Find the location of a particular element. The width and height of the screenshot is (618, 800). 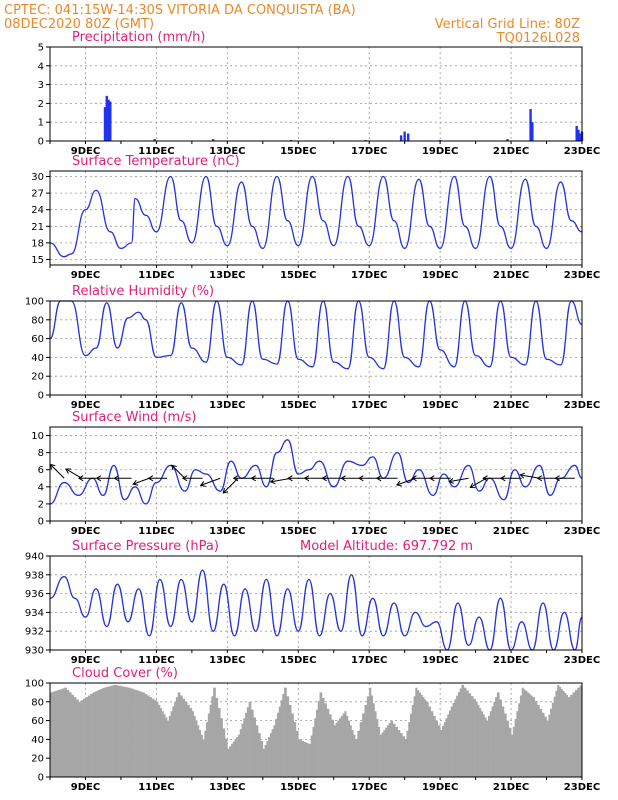

y-tick-label: 100 is located at coordinates (34, 684).